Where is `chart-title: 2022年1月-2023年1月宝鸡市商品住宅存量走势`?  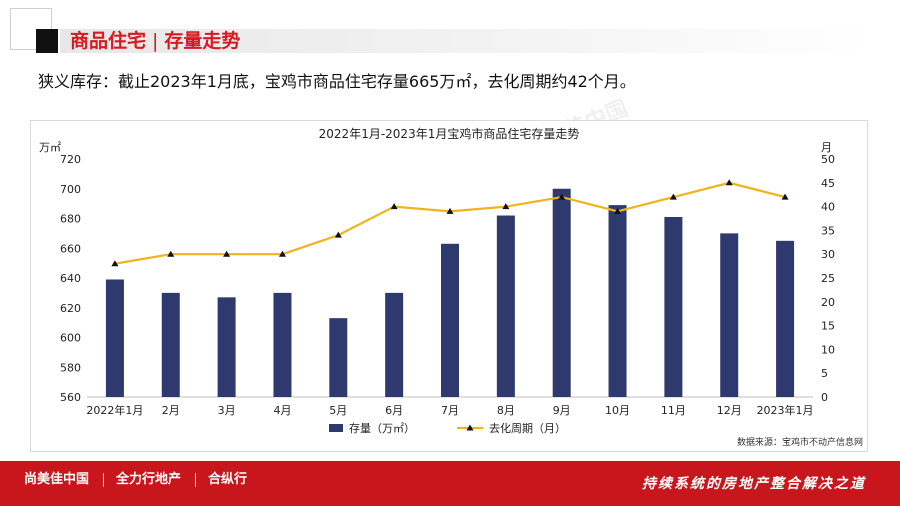 chart-title: 2022年1月-2023年1月宝鸡市商品住宅存量走势 is located at coordinates (449, 133).